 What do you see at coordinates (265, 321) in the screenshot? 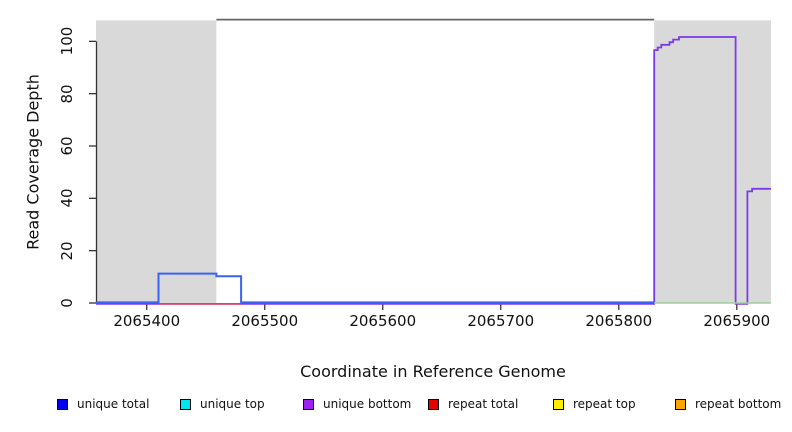
I see `x-tick-label: 2065500` at bounding box center [265, 321].